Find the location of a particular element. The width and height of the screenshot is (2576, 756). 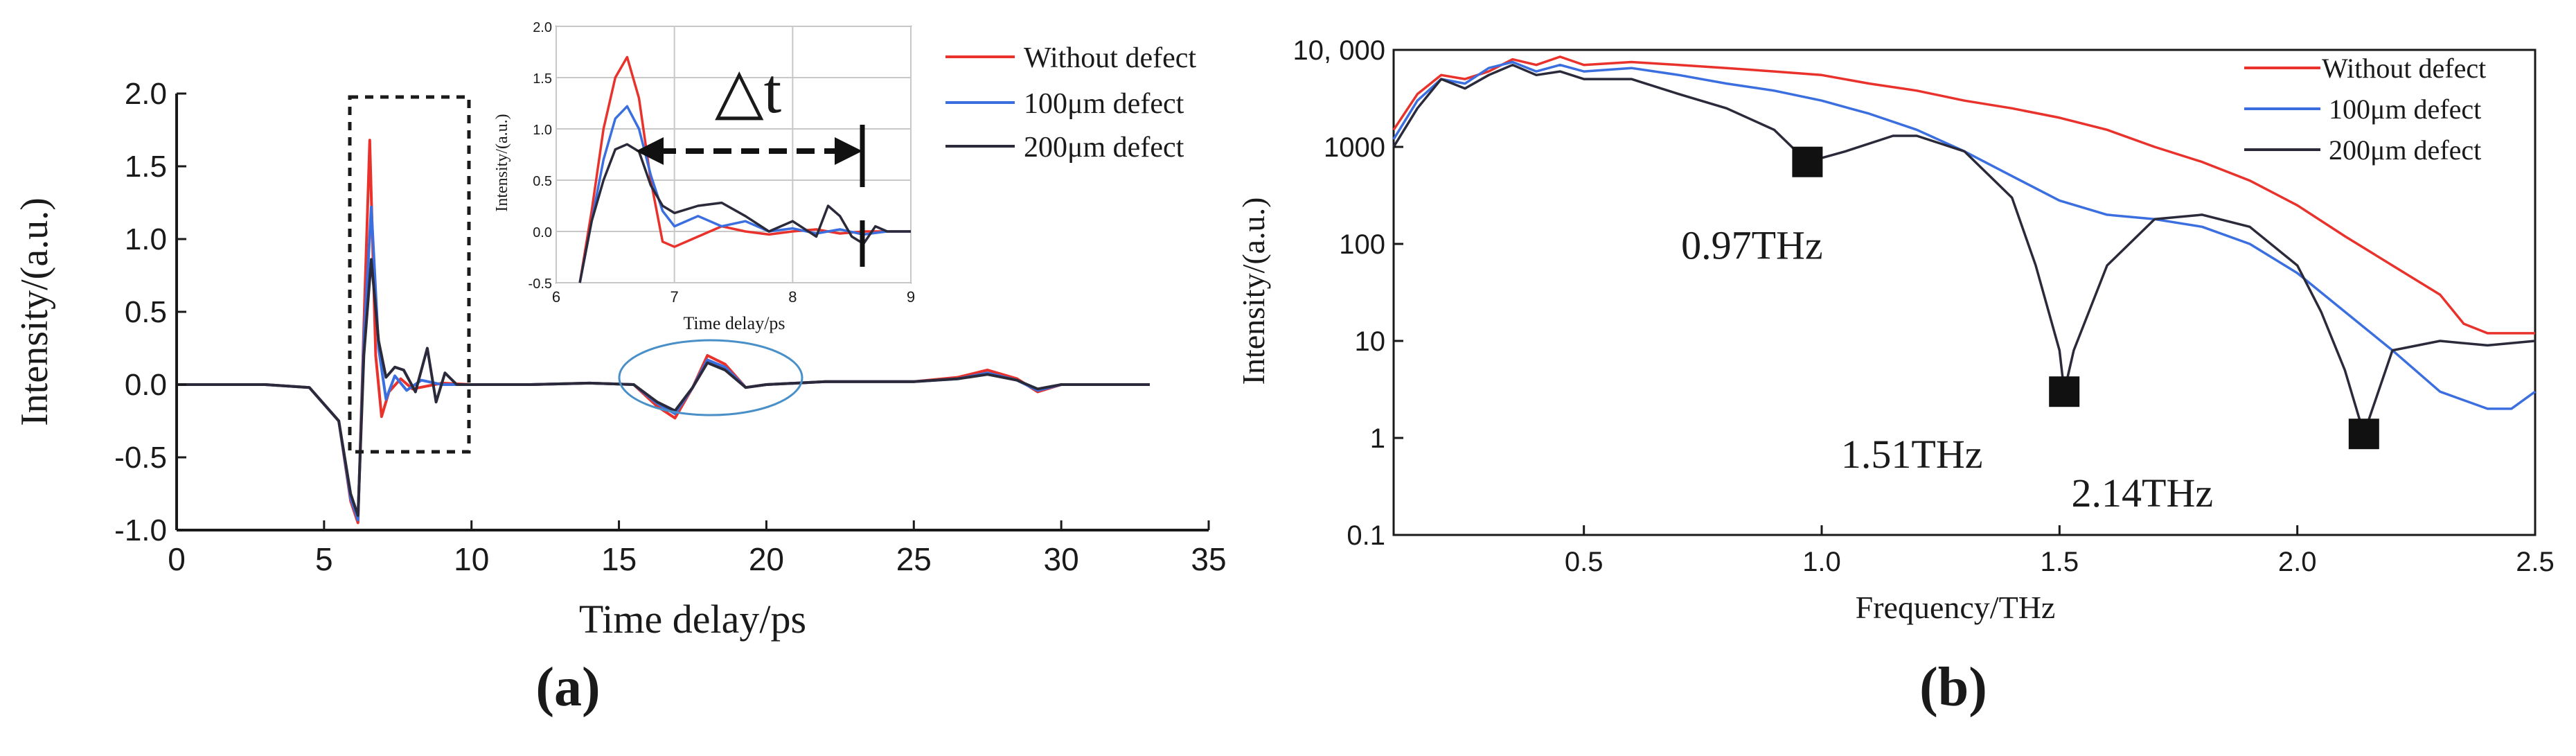

legend-a-label-200um: 200μm defect is located at coordinates (1104, 148).